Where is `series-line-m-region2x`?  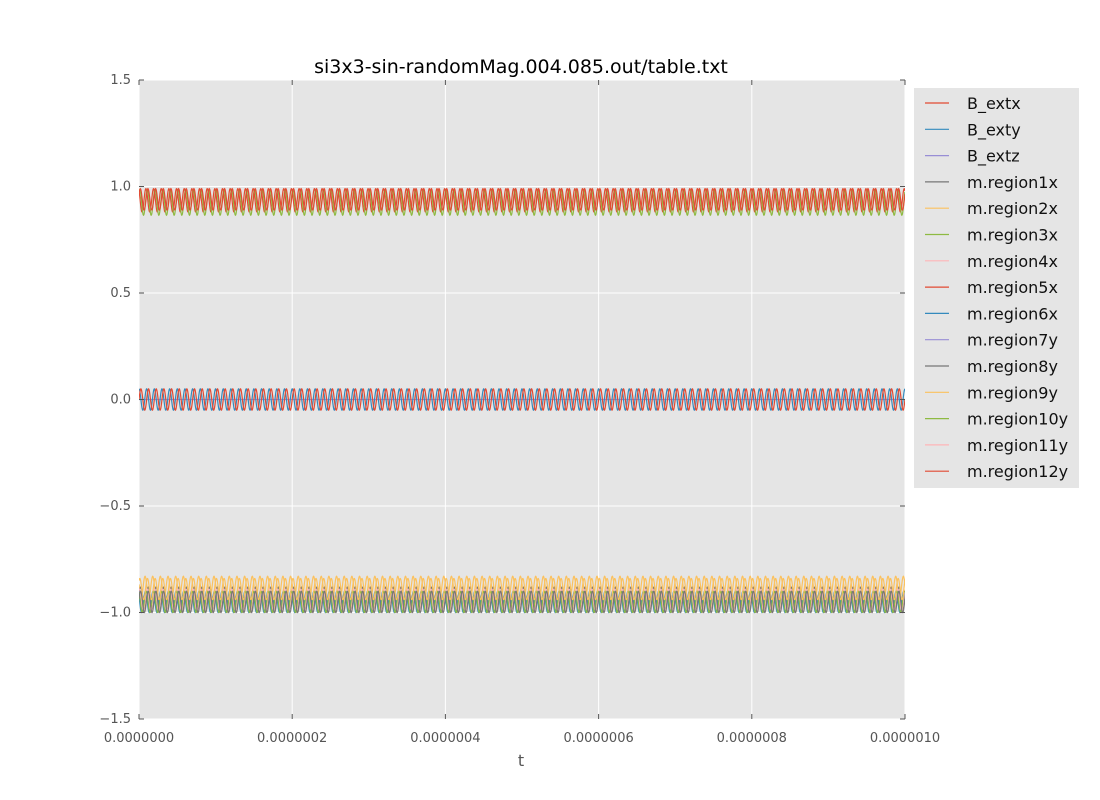
series-line-m-region2x is located at coordinates (522, 589).